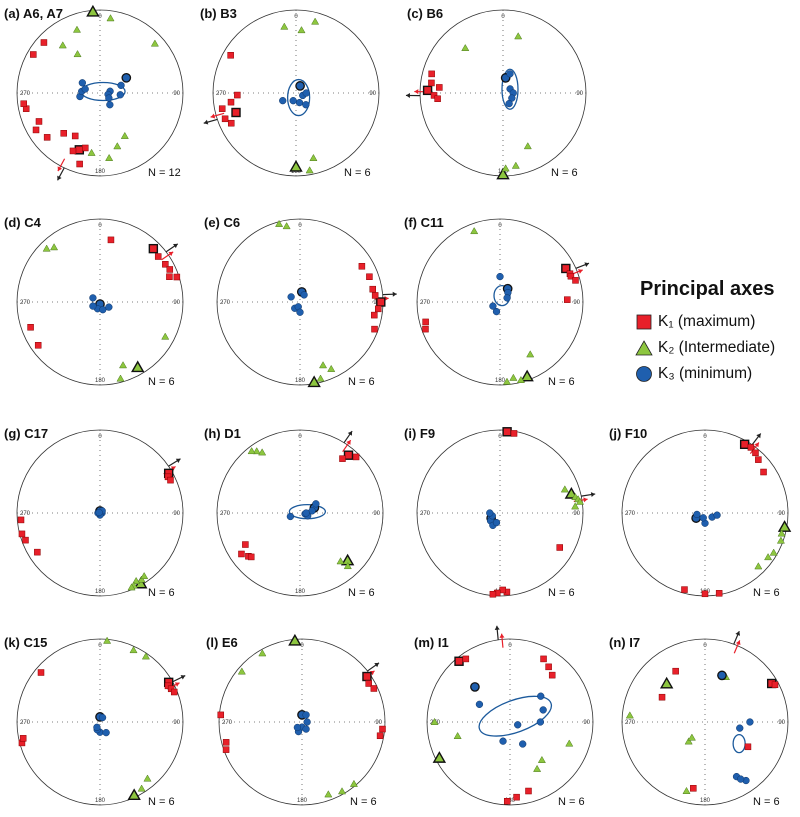 The width and height of the screenshot is (800, 817). What do you see at coordinates (707, 321) in the screenshot?
I see `legend-label-k1: K₁ (maximum)` at bounding box center [707, 321].